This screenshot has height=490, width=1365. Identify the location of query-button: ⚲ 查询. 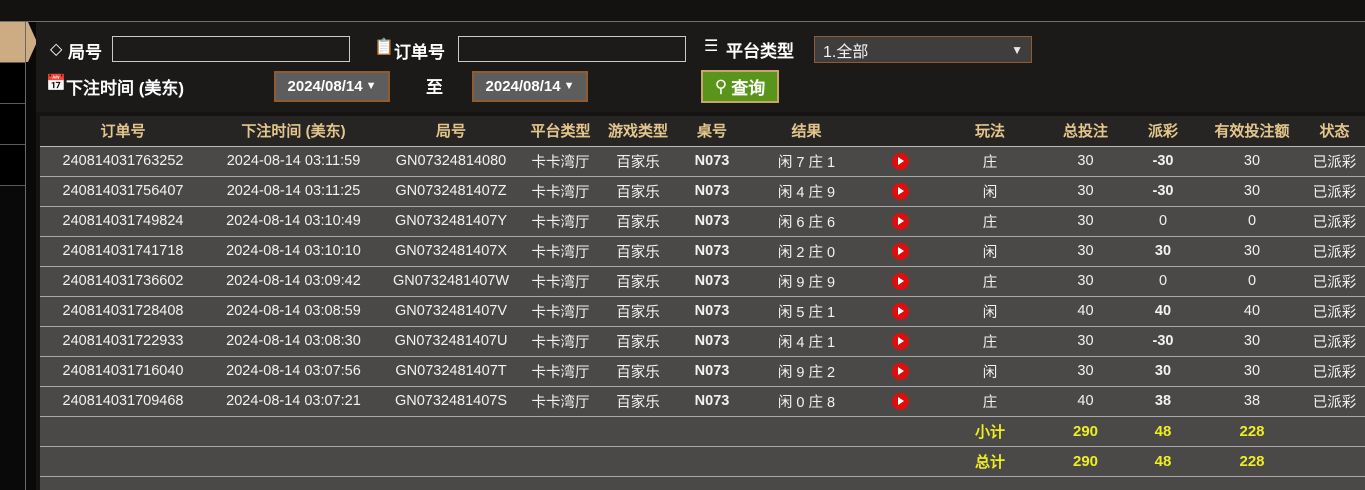
(740, 86).